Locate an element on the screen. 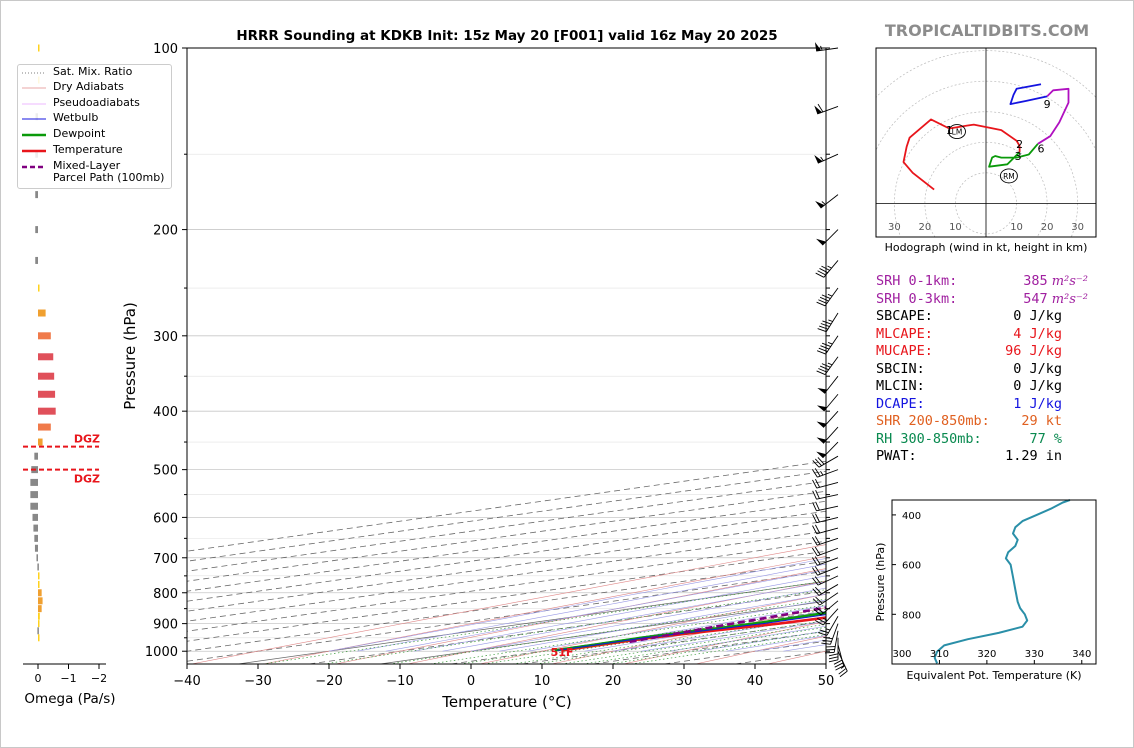 This screenshot has width=1134, height=748. index-value: 385 m²s⁻² is located at coordinates (1055, 281).